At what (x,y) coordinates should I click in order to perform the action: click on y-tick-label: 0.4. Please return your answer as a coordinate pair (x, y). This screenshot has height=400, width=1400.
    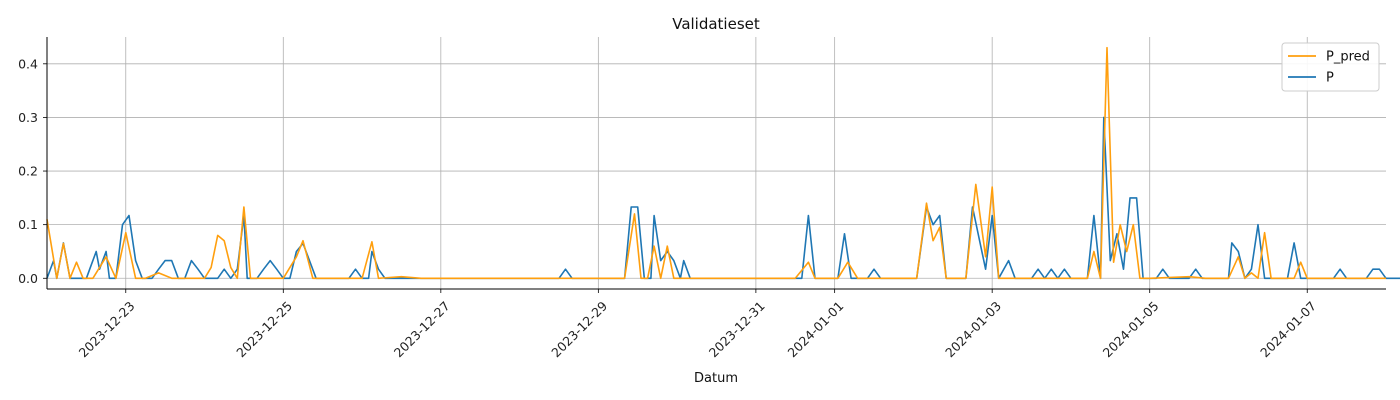
    Looking at the image, I should click on (28, 63).